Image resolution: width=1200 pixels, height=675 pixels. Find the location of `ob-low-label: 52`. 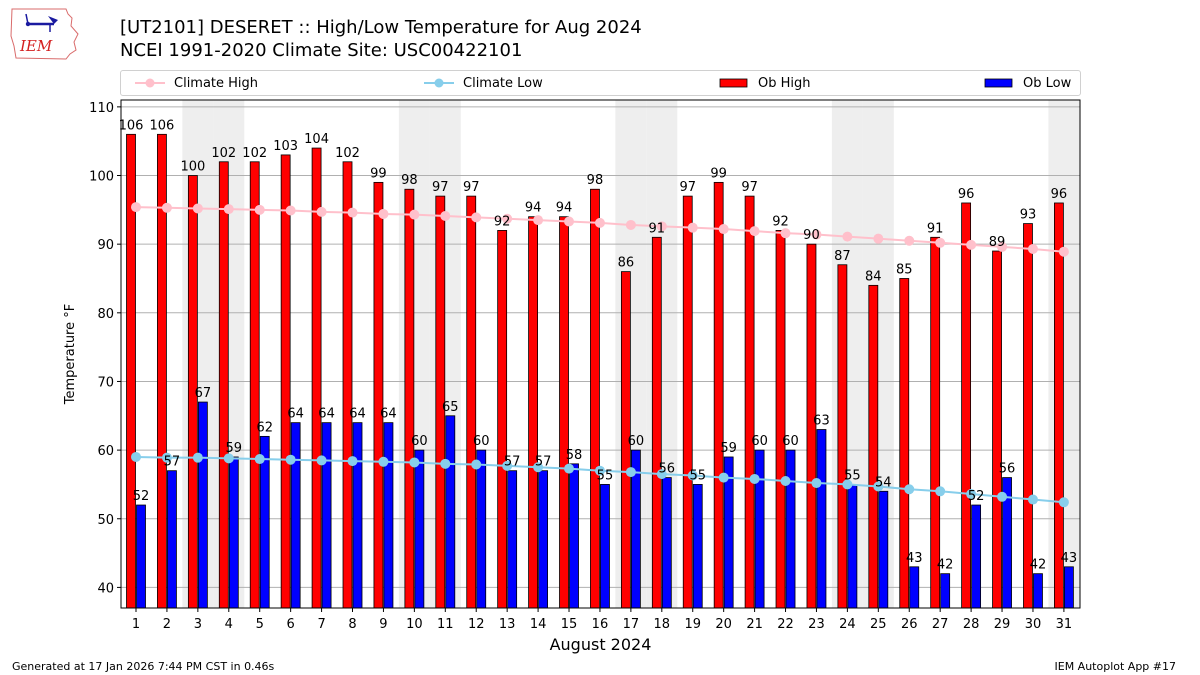

ob-low-label: 52 is located at coordinates (141, 496).